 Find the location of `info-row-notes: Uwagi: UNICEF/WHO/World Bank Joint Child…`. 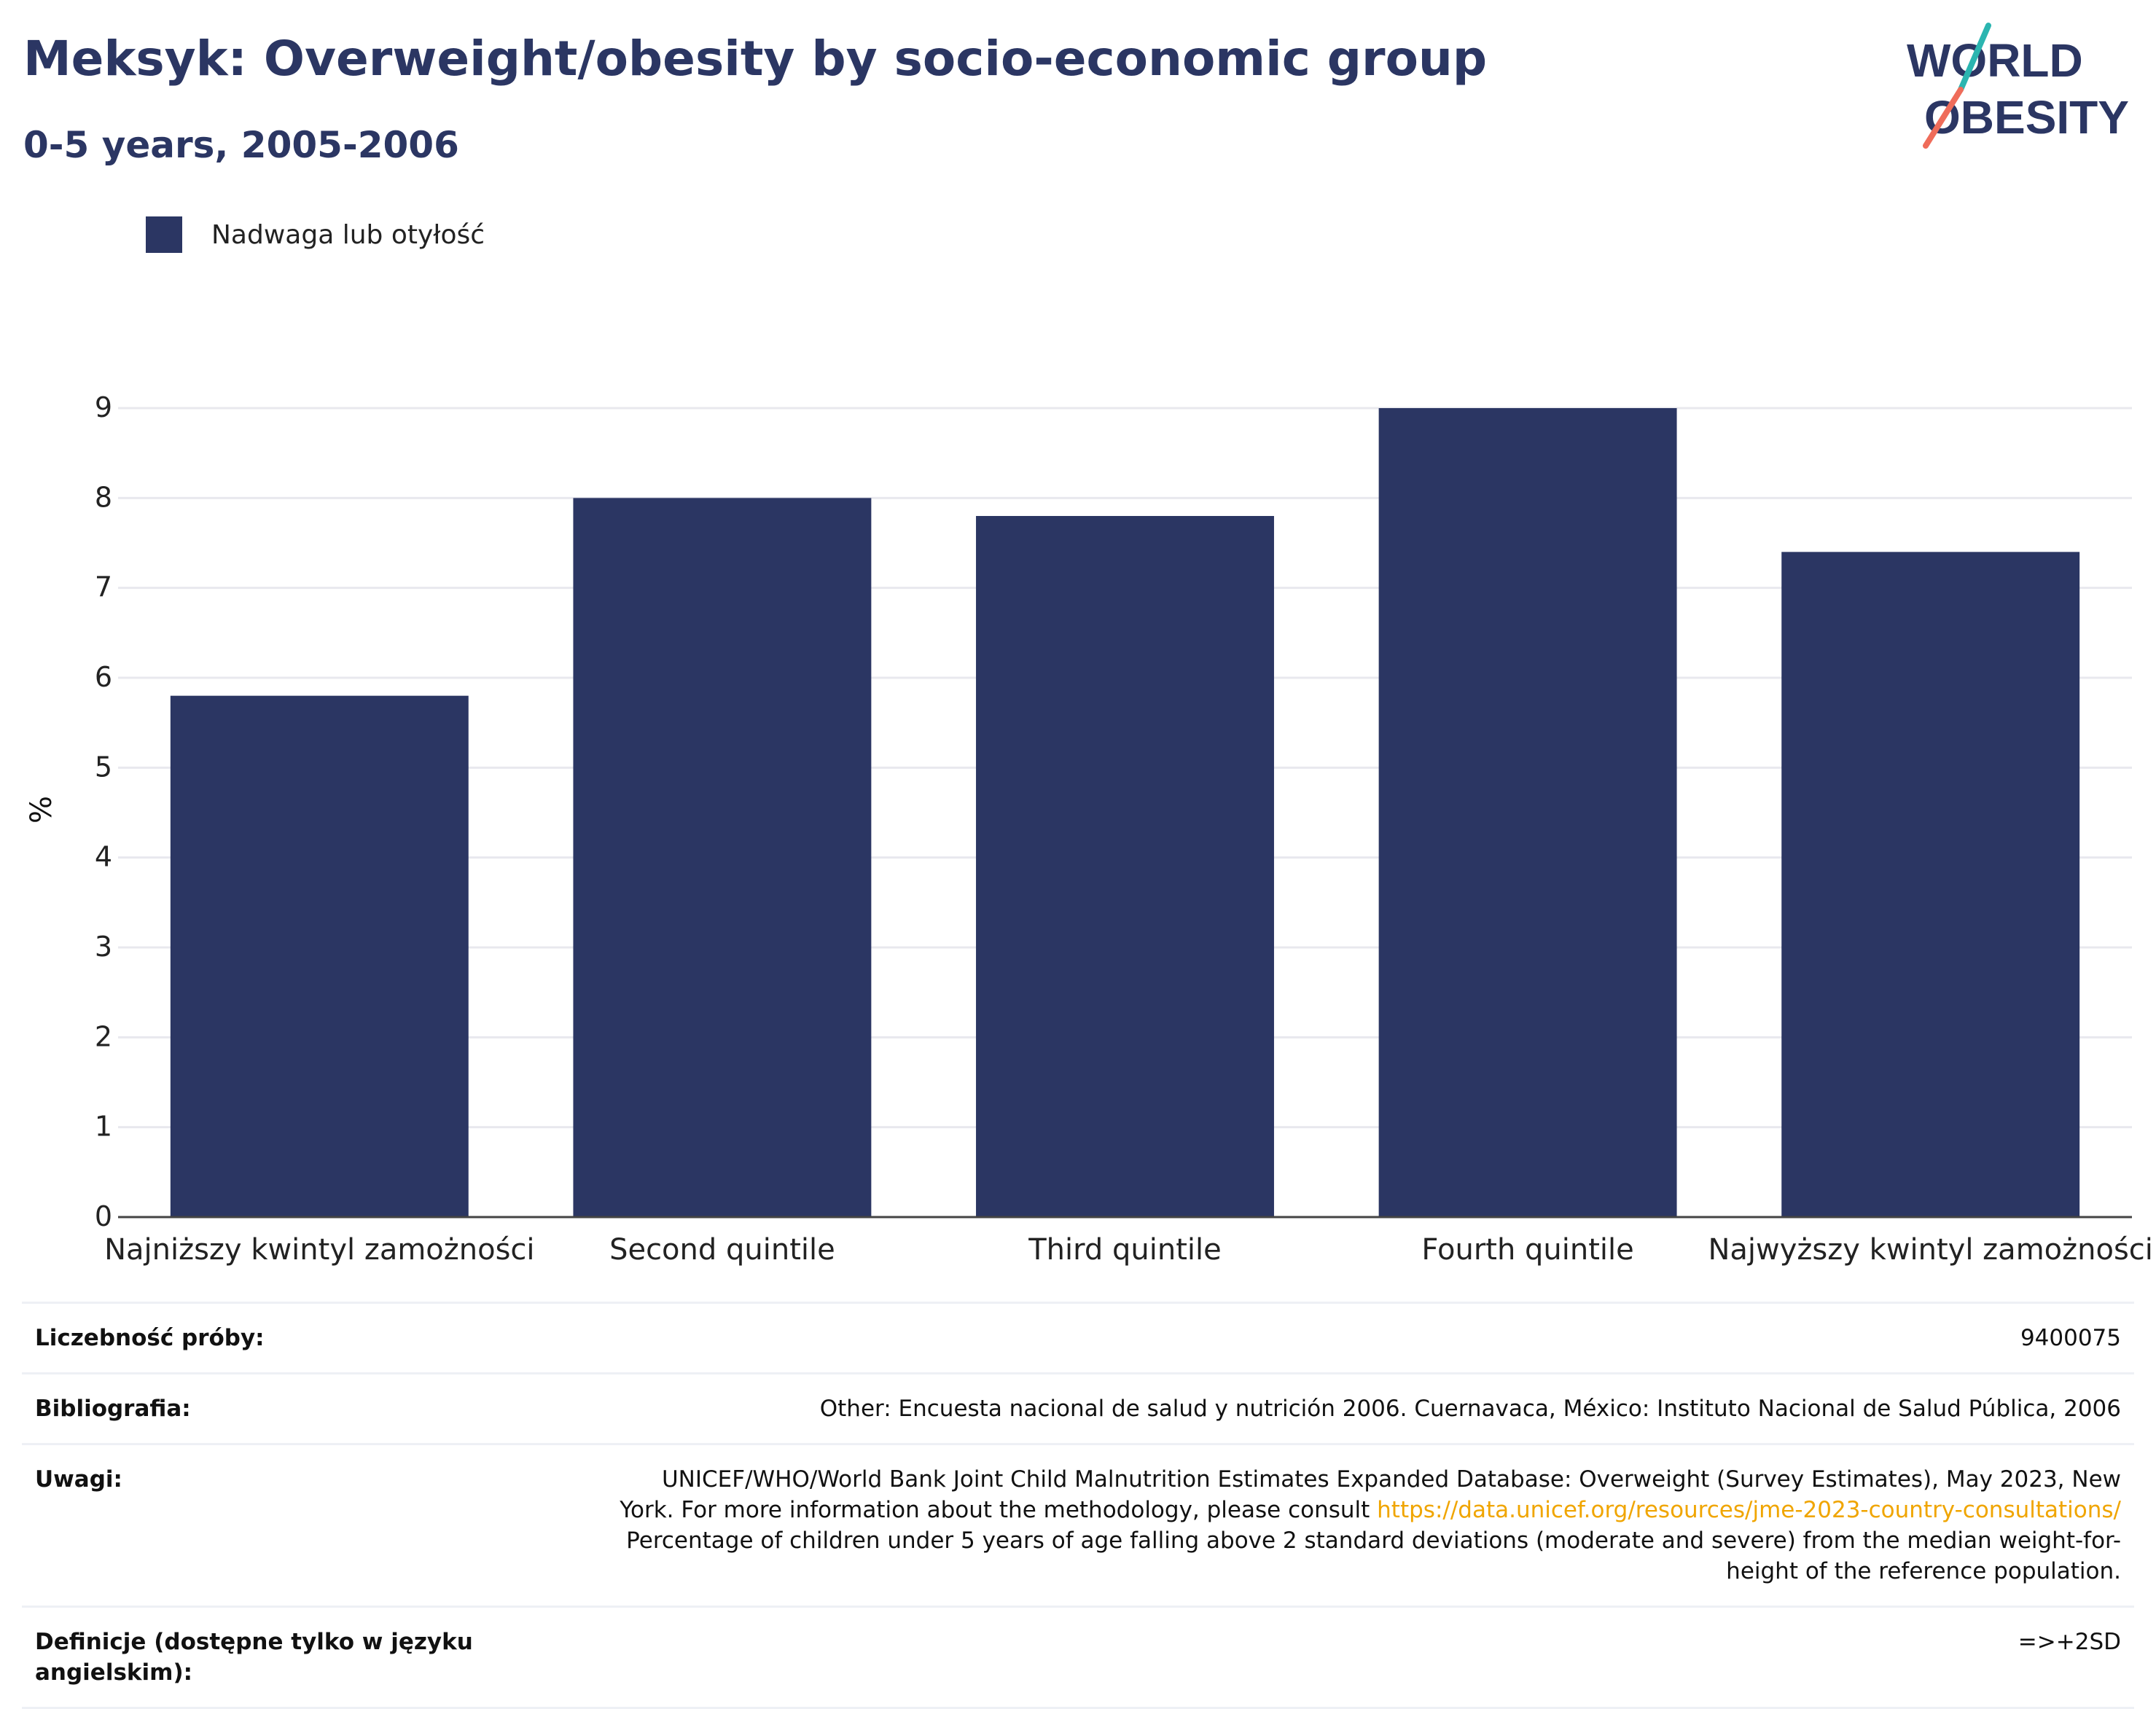

info-row-notes: Uwagi: UNICEF/WHO/World Bank Joint Child… is located at coordinates (1078, 1524).